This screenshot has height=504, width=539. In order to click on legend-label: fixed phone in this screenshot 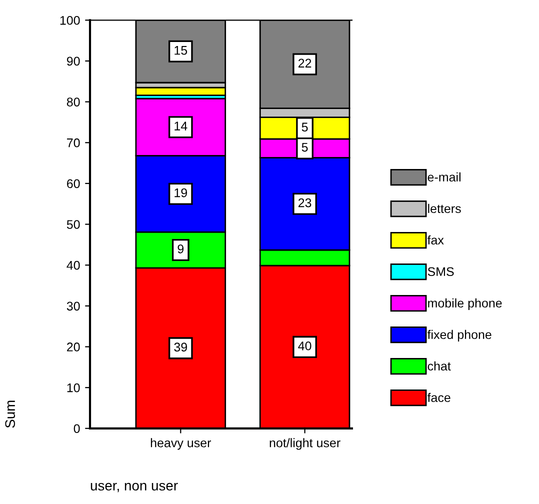, I will do `click(459, 336)`.